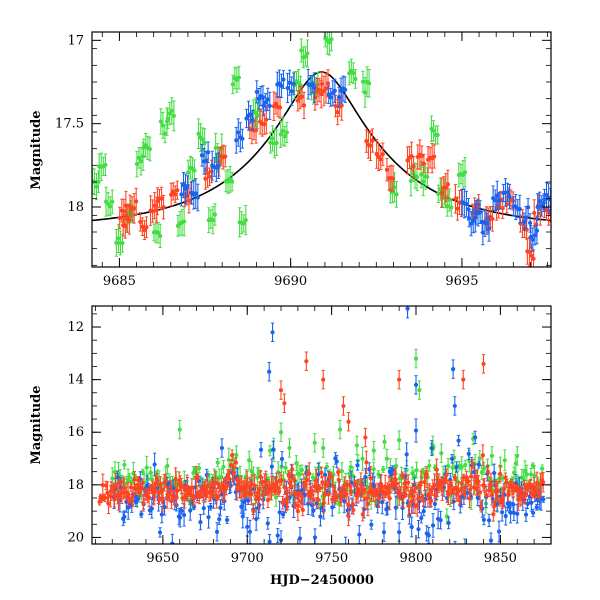 The width and height of the screenshot is (600, 600). What do you see at coordinates (281, 432) in the screenshot?
I see `bottom-green-outlier-point` at bounding box center [281, 432].